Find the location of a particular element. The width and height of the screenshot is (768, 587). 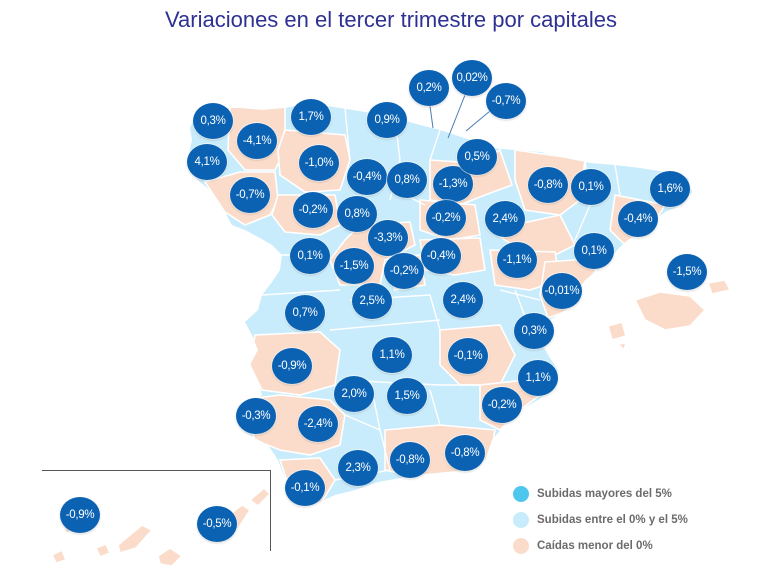

capital-badge: 2,0% is located at coordinates (354, 394).